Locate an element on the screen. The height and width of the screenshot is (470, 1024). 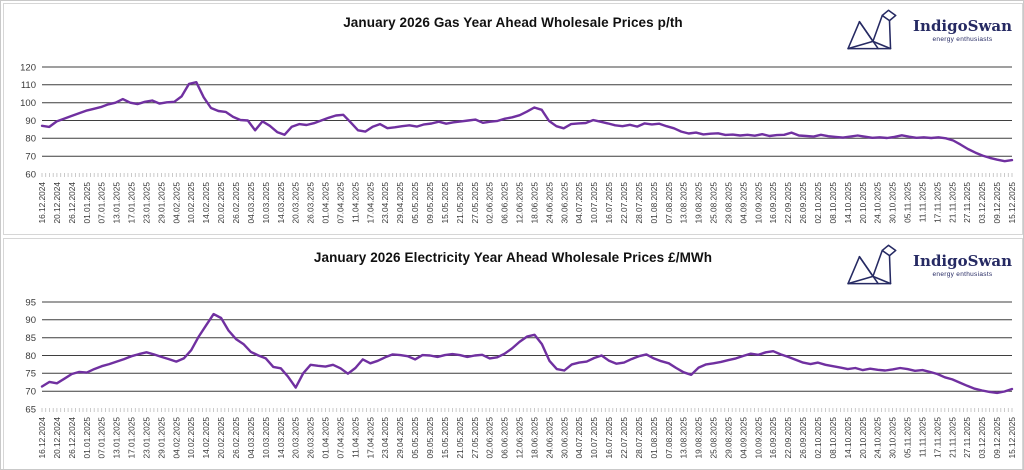
svg-text: 70 is located at coordinates (30, 157).